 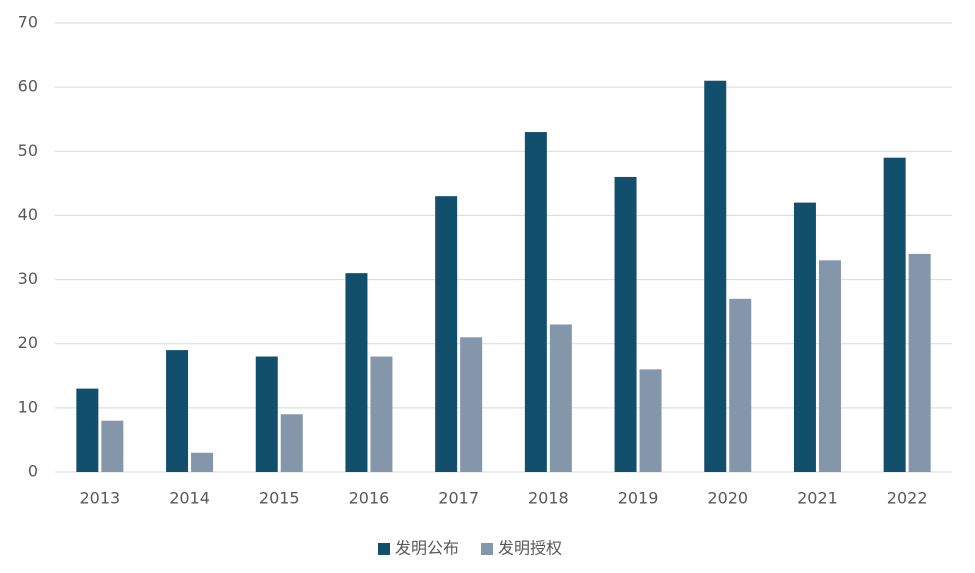 I want to click on y-tick-label: 60, so click(x=28, y=86).